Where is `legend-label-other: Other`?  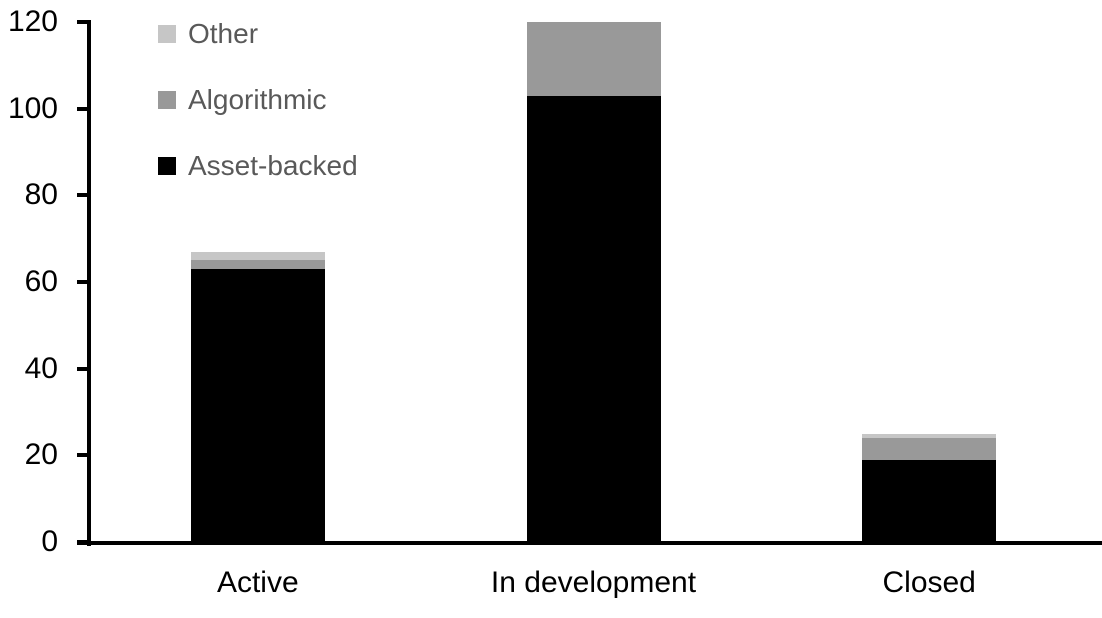
legend-label-other: Other is located at coordinates (223, 33).